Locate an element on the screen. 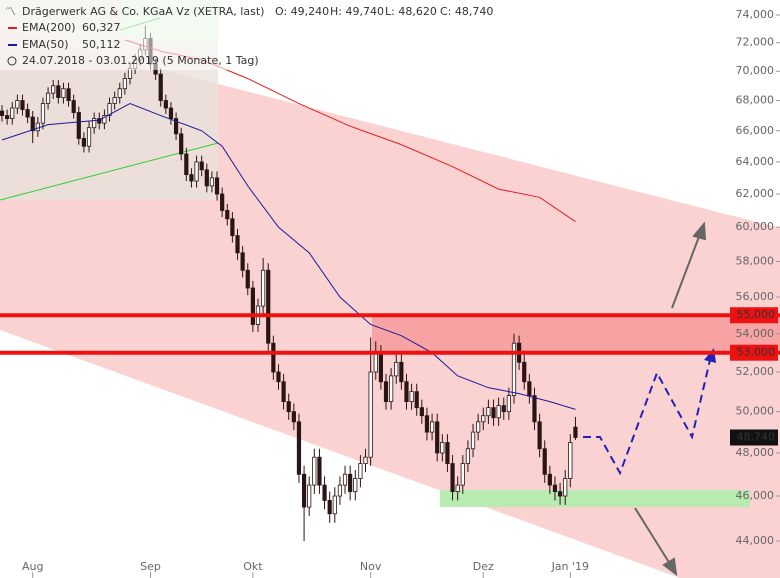 Image resolution: width=780 pixels, height=578 pixels. x-tick-label: Jan '19 is located at coordinates (570, 566).